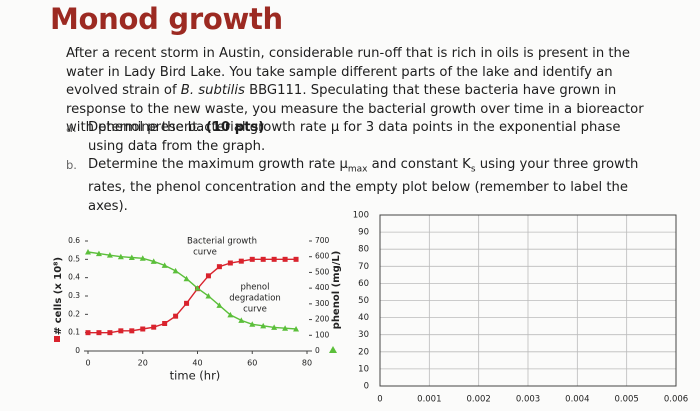 This screenshot has height=411, width=700. I want to click on x-tick-label: 0.001, so click(429, 400).